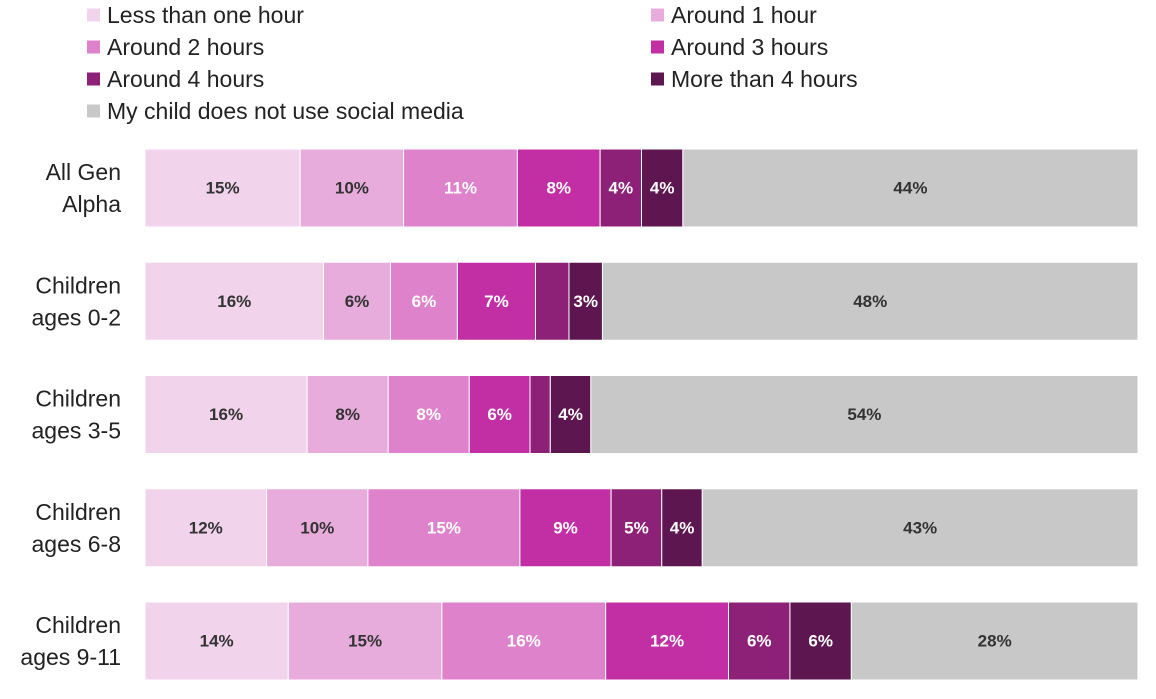 This screenshot has width=1156, height=699. I want to click on legend-label: Around 1 hour, so click(744, 15).